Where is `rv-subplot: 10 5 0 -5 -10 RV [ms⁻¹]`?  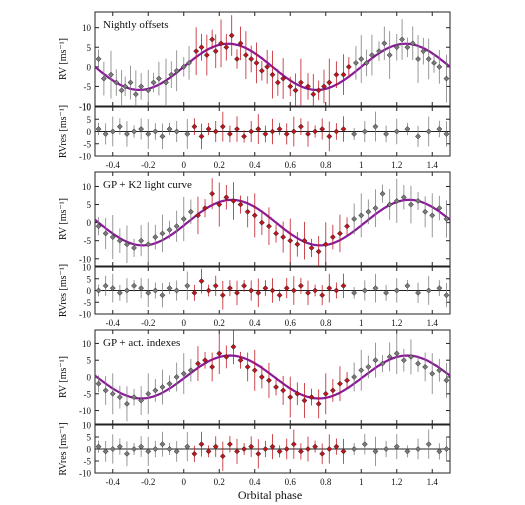 rv-subplot: 10 5 0 -5 -10 RV [ms⁻¹] is located at coordinates (254, 219).